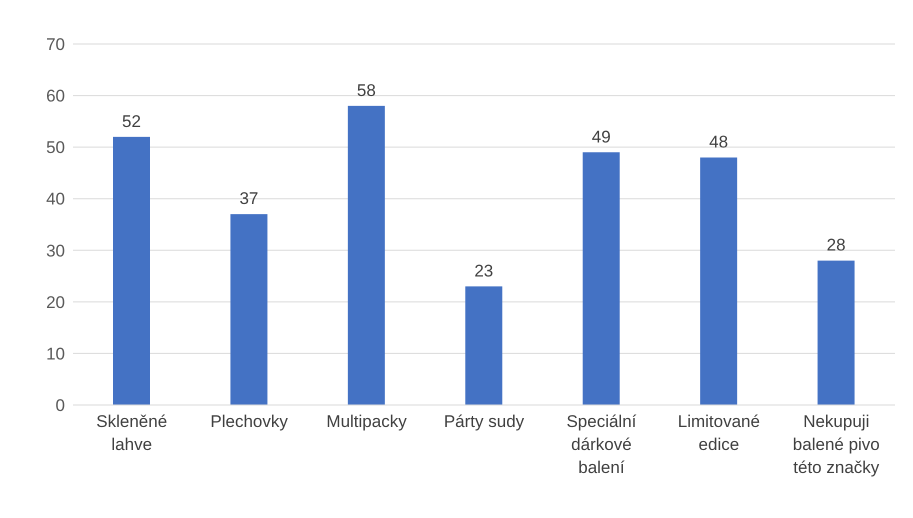  I want to click on data-label: 52, so click(131, 121).